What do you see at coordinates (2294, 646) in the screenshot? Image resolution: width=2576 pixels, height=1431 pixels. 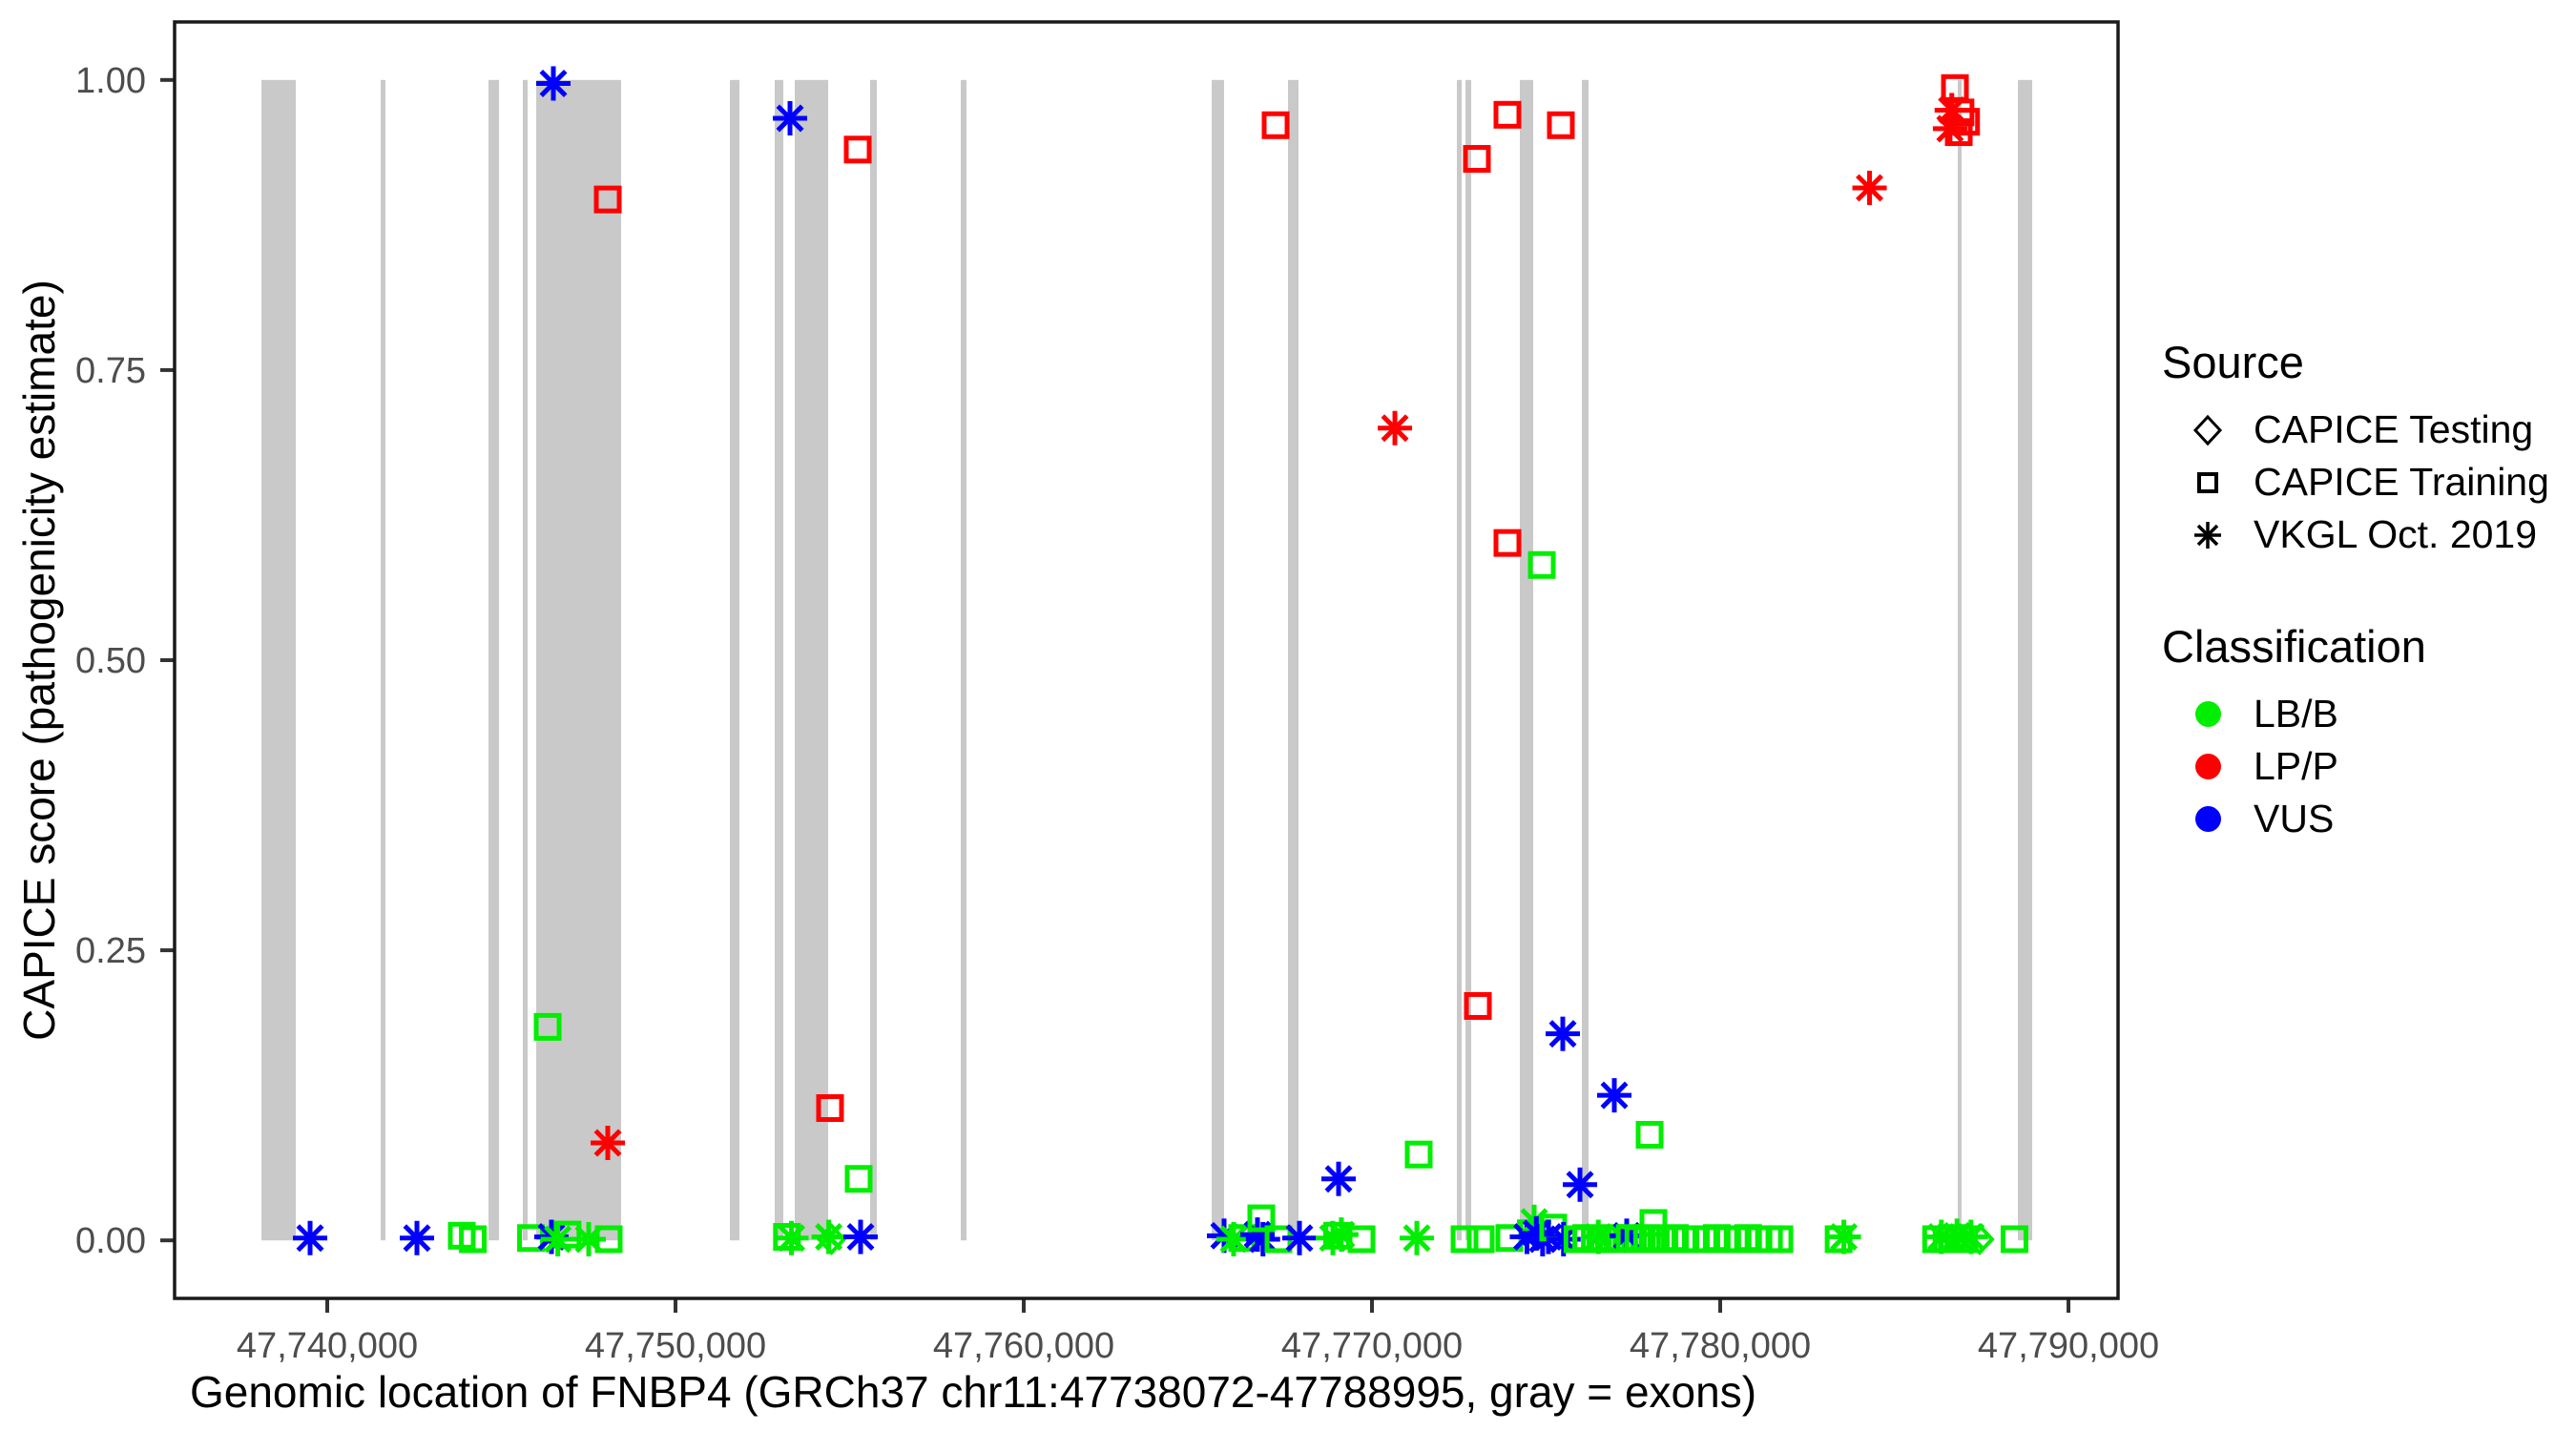 I see `legend-classification-title: Classification` at bounding box center [2294, 646].